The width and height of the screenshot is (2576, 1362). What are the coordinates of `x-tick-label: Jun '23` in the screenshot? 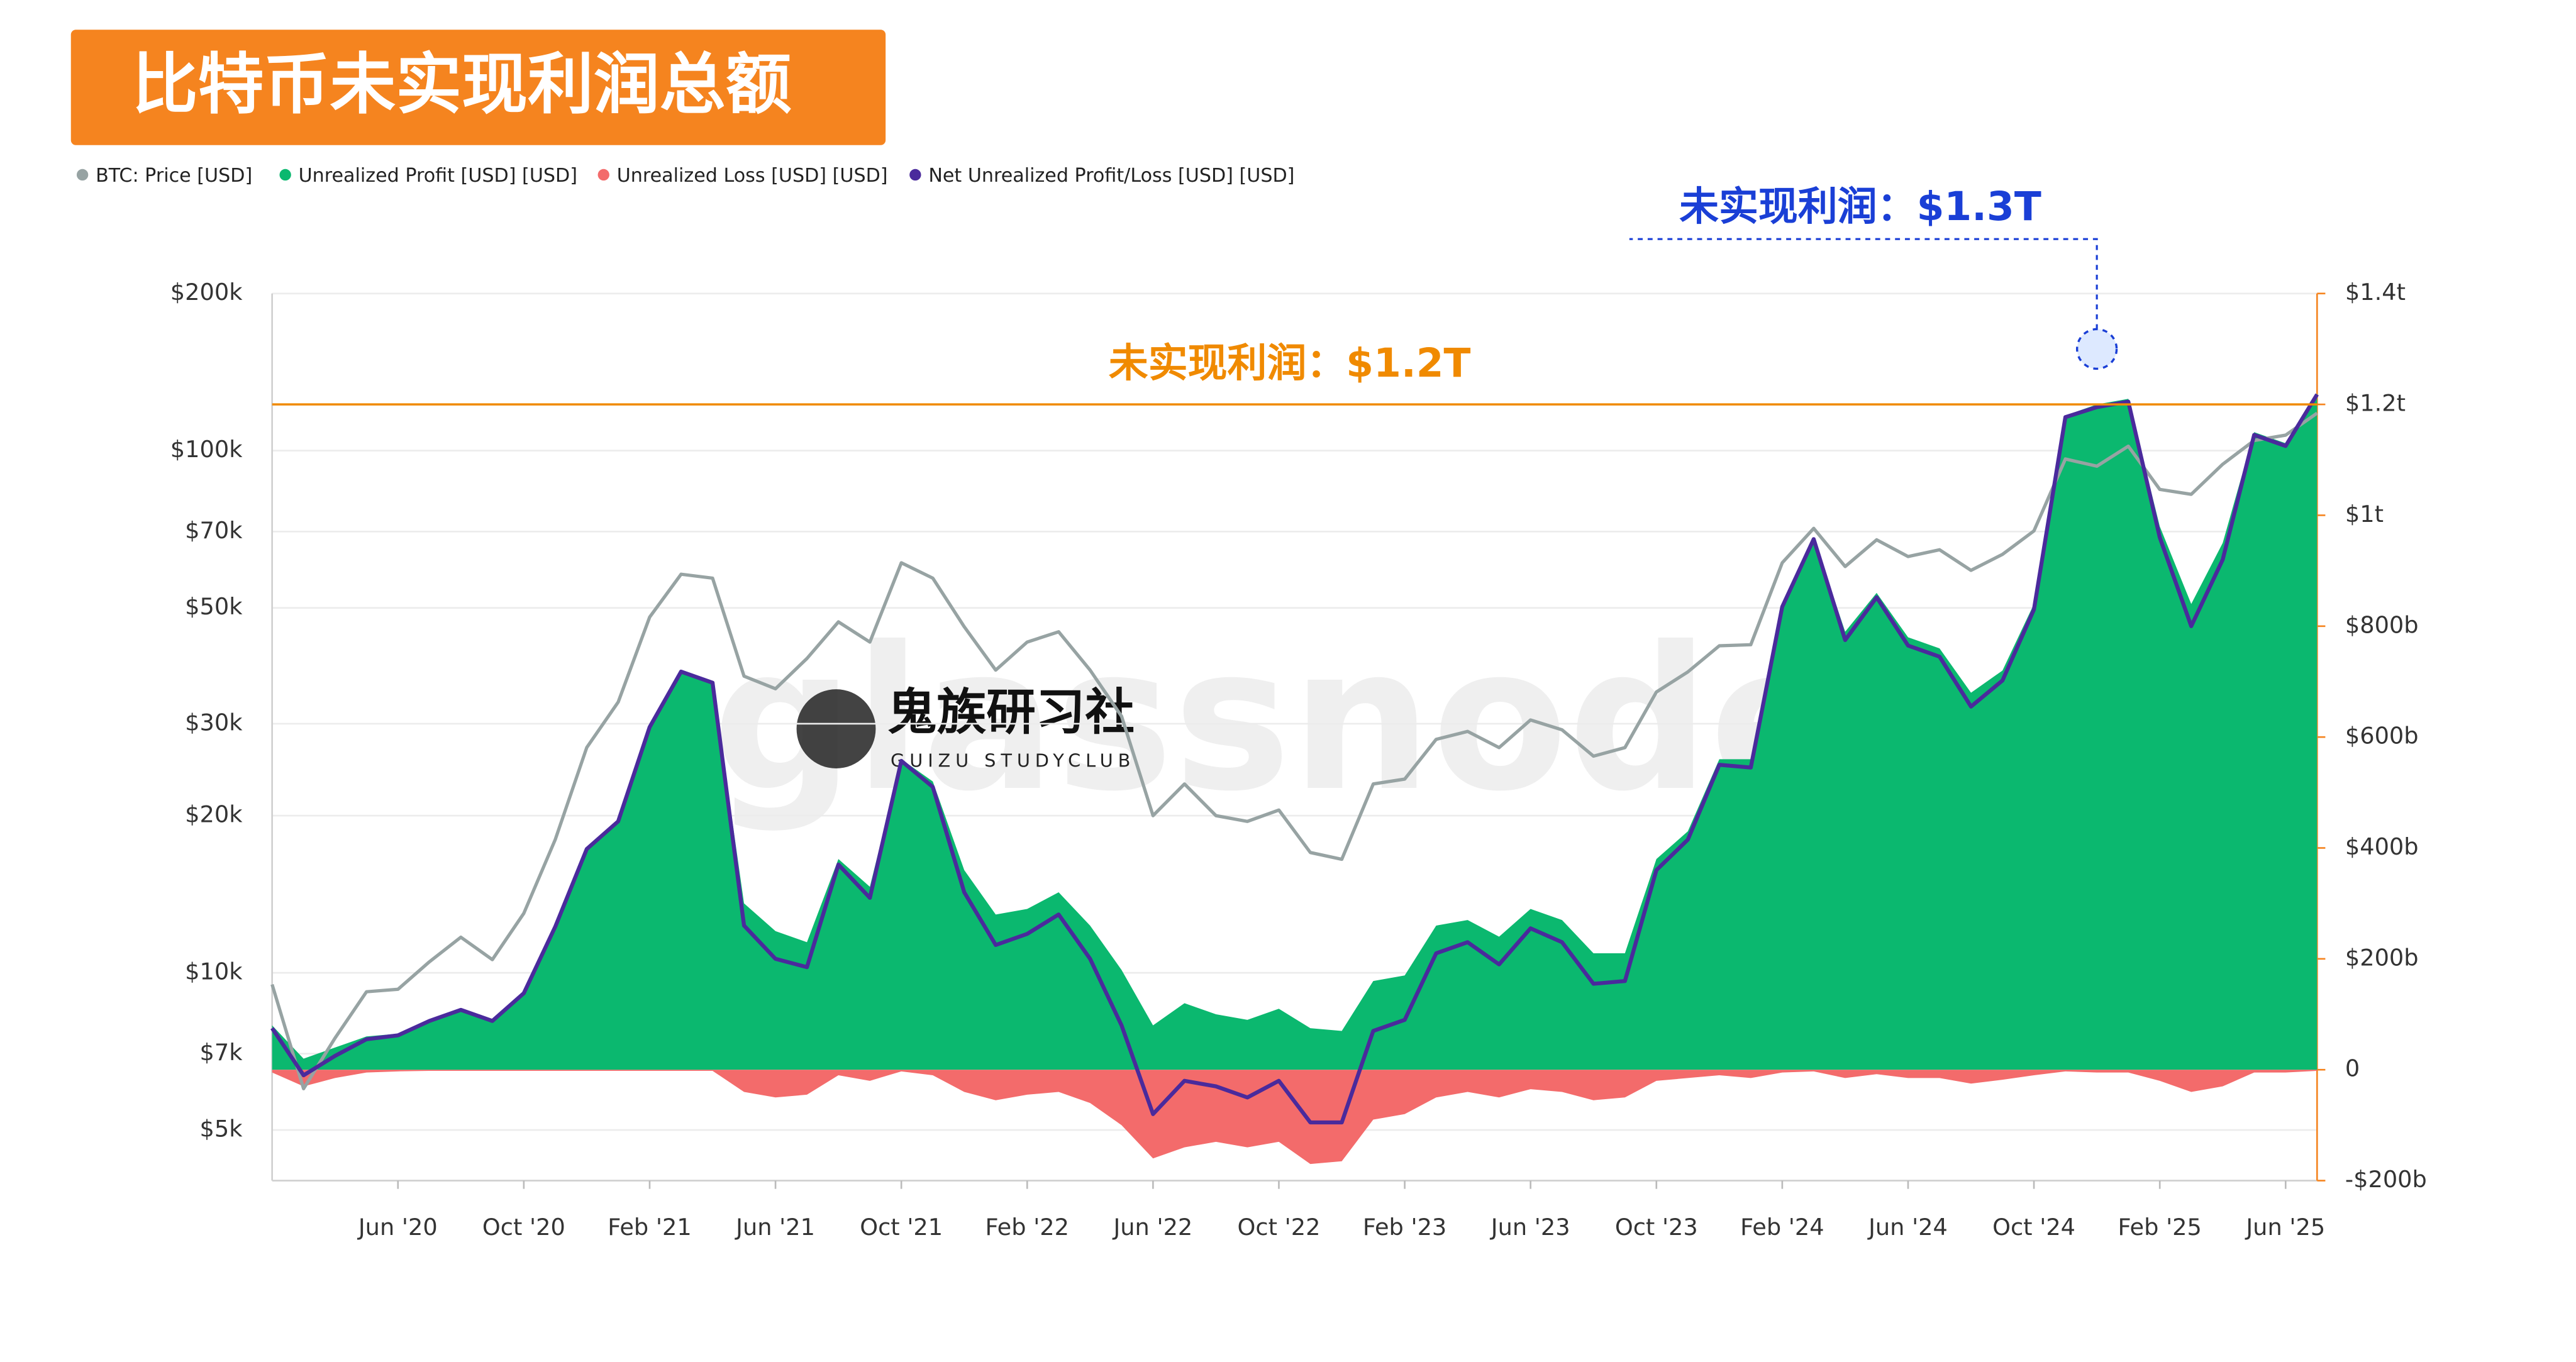 It's located at (1530, 1227).